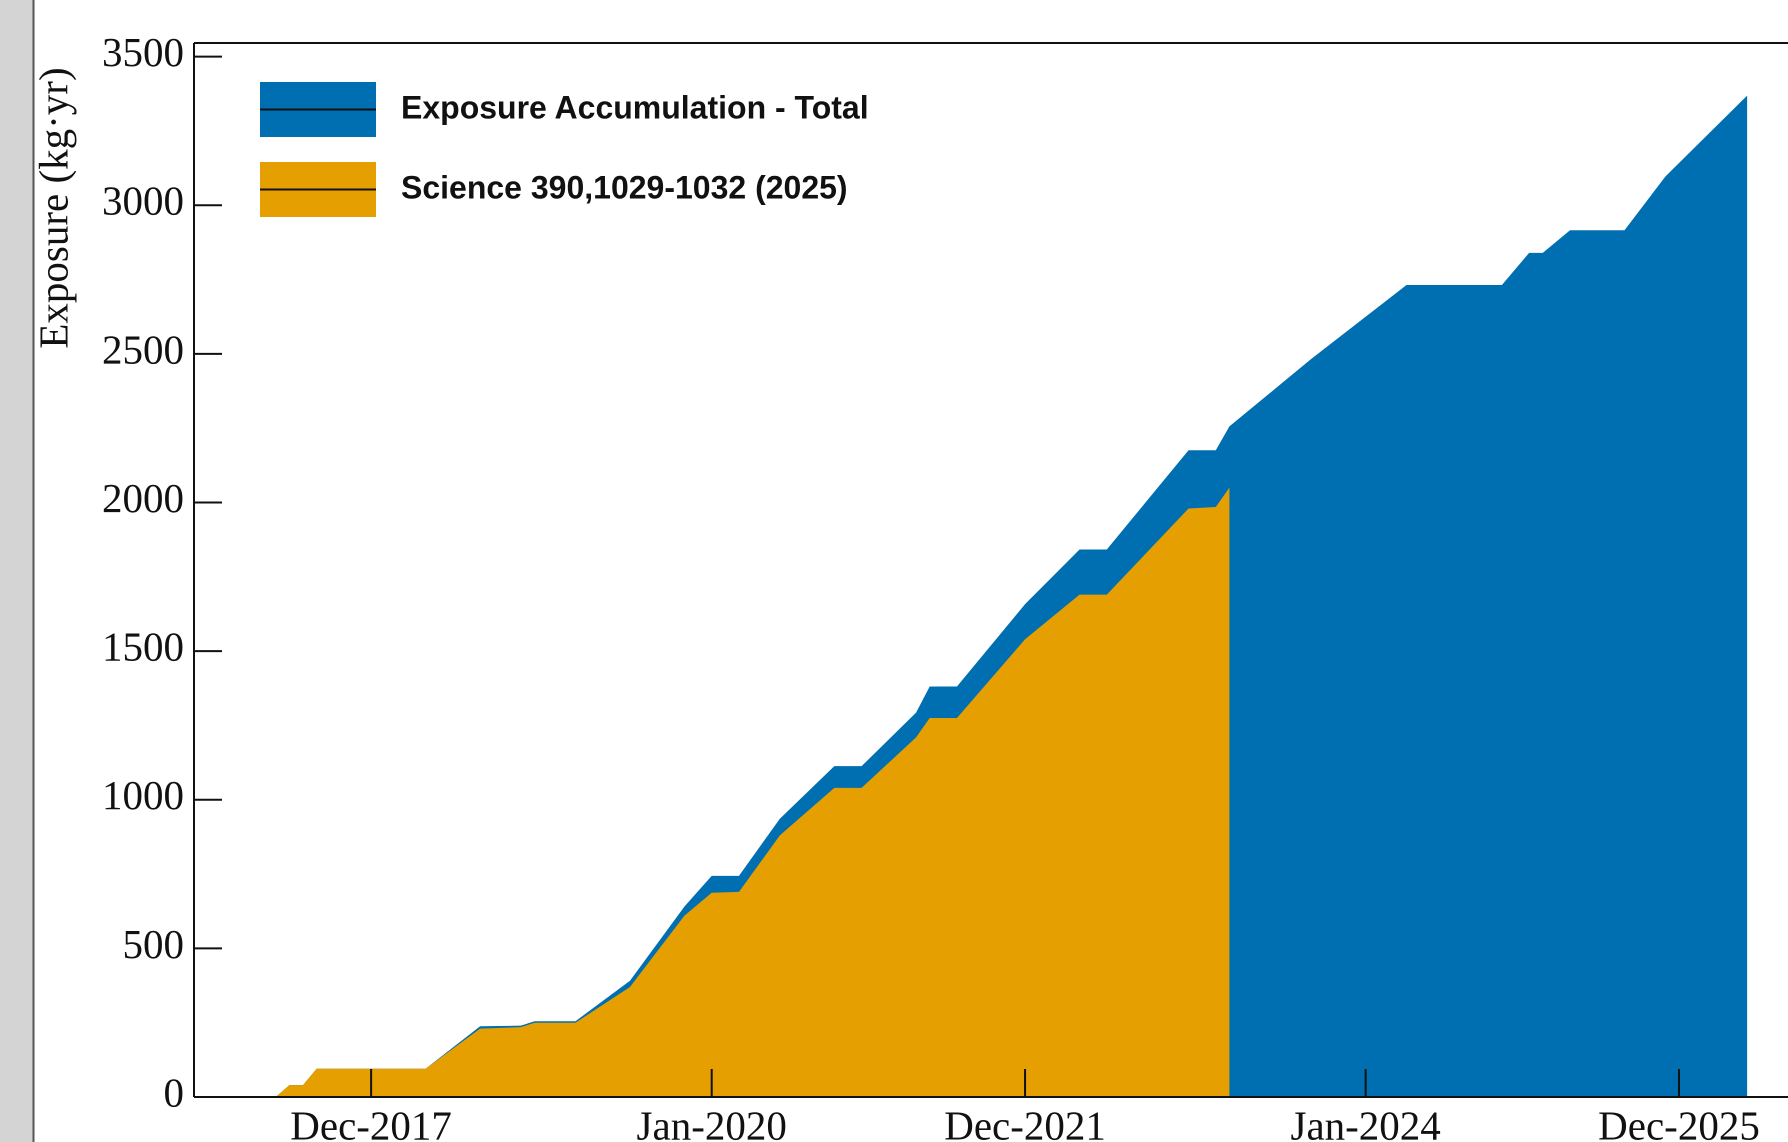  What do you see at coordinates (143, 349) in the screenshot?
I see `y-tick-label: 2500` at bounding box center [143, 349].